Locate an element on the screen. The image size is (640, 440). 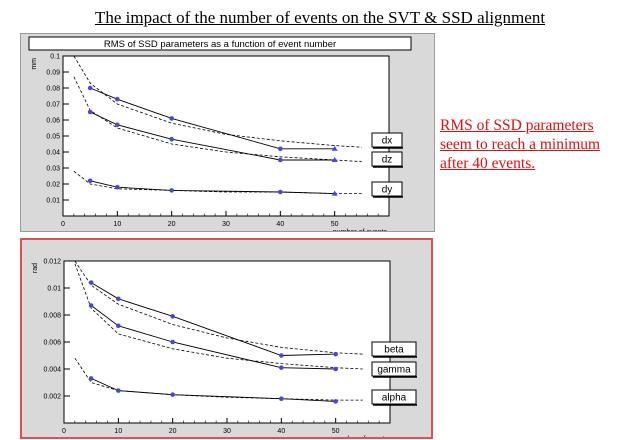
note-line: seem to reach a minimum is located at coordinates (520, 144).